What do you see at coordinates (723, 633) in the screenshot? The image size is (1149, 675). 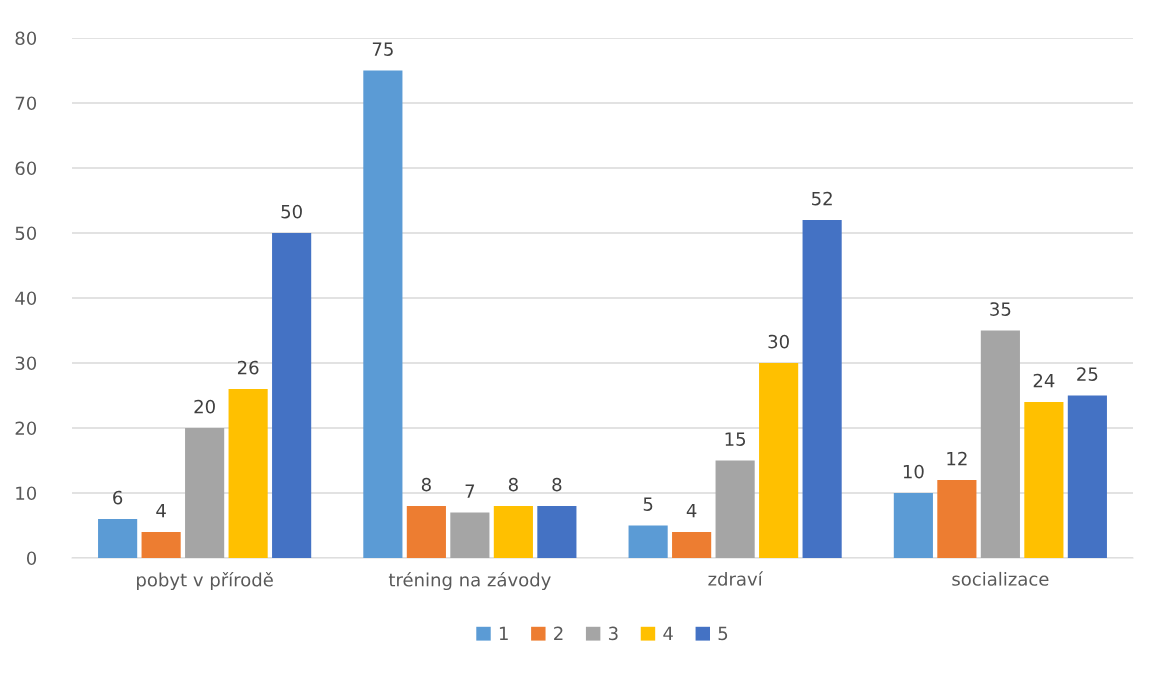 I see `legend-label: 5` at bounding box center [723, 633].